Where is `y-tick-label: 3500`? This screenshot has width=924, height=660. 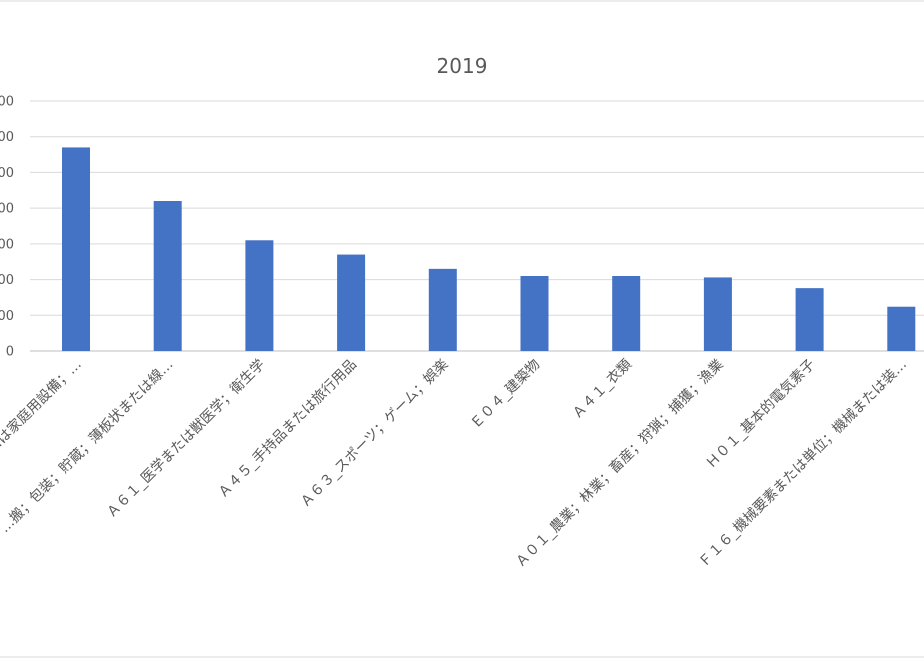 y-tick-label: 3500 is located at coordinates (7, 102).